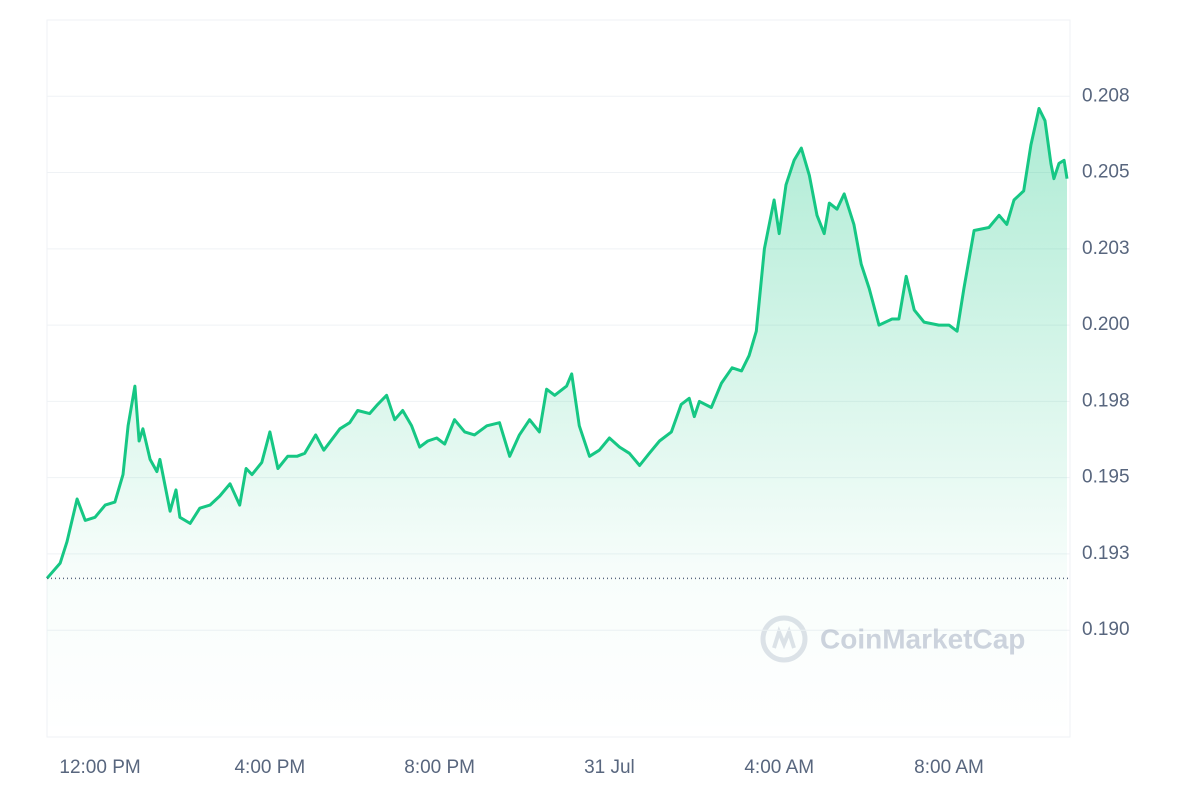 The width and height of the screenshot is (1200, 800). I want to click on watermark: CoinMarketCap, so click(922, 638).